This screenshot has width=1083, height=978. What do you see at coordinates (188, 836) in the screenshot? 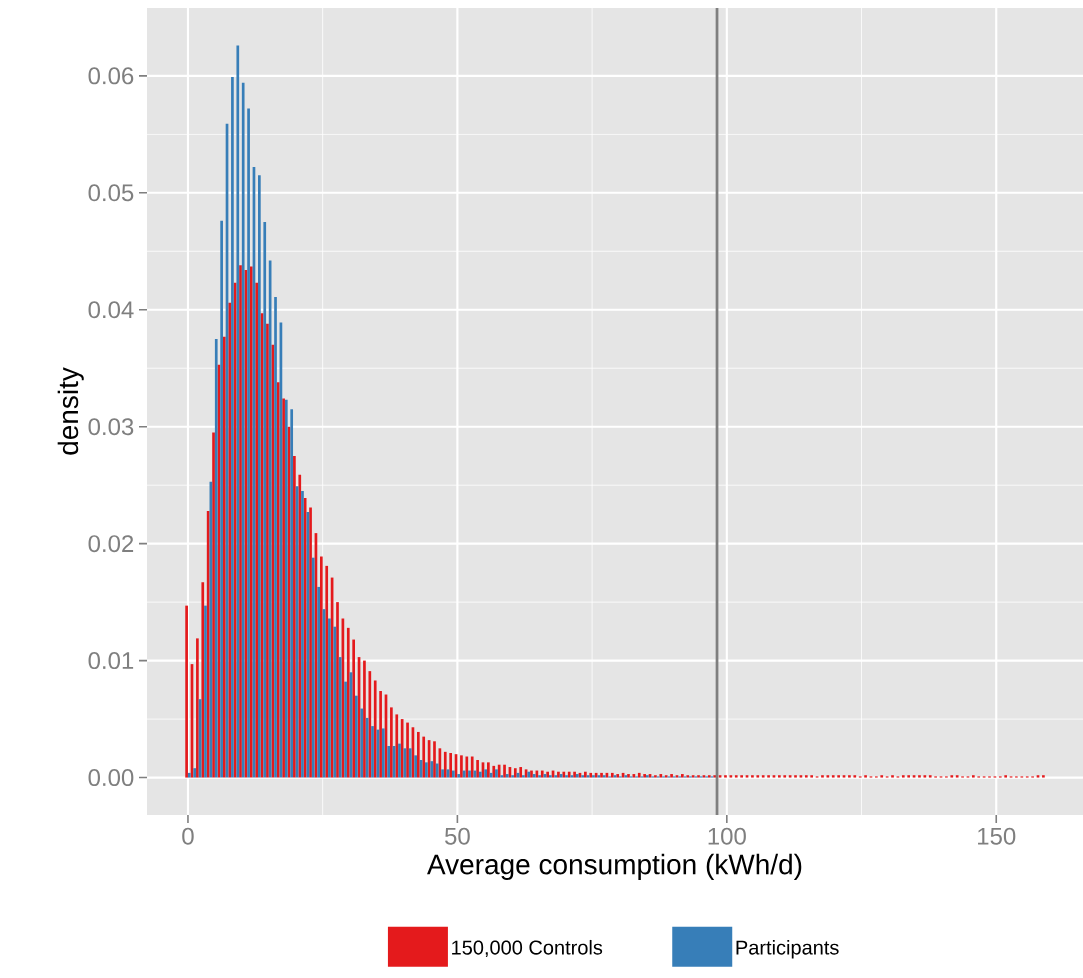
I see `x-tick-label: 0` at bounding box center [188, 836].